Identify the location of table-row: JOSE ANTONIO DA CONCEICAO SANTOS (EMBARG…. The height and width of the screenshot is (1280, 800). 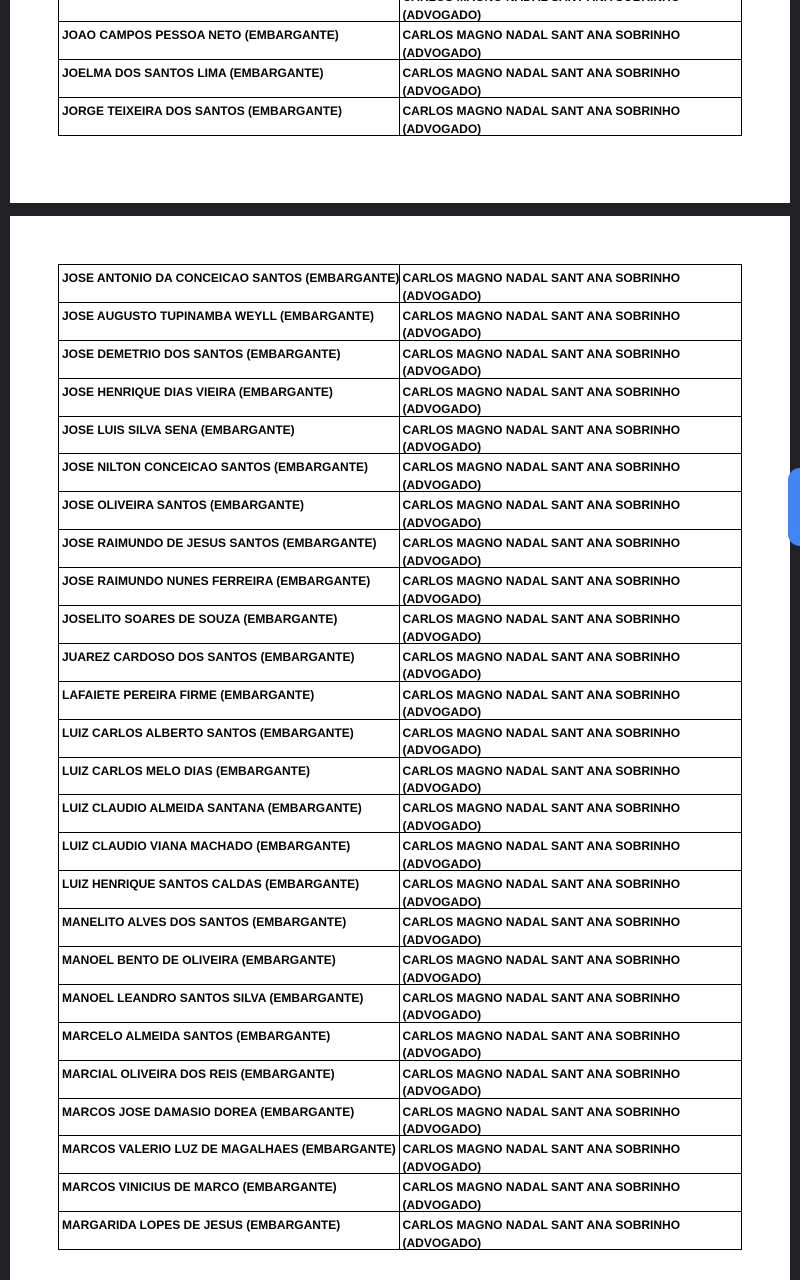
(400, 284).